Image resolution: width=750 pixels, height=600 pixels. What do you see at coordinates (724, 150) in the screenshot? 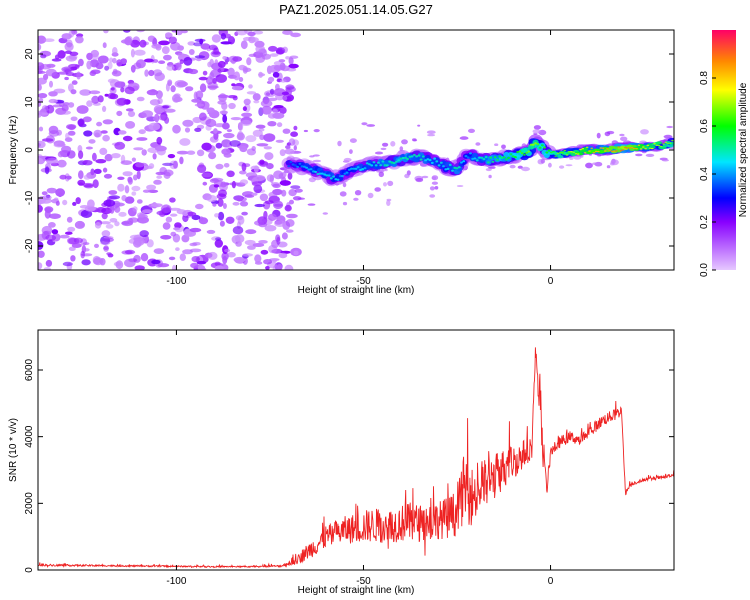
I see `colorbar-gradient` at bounding box center [724, 150].